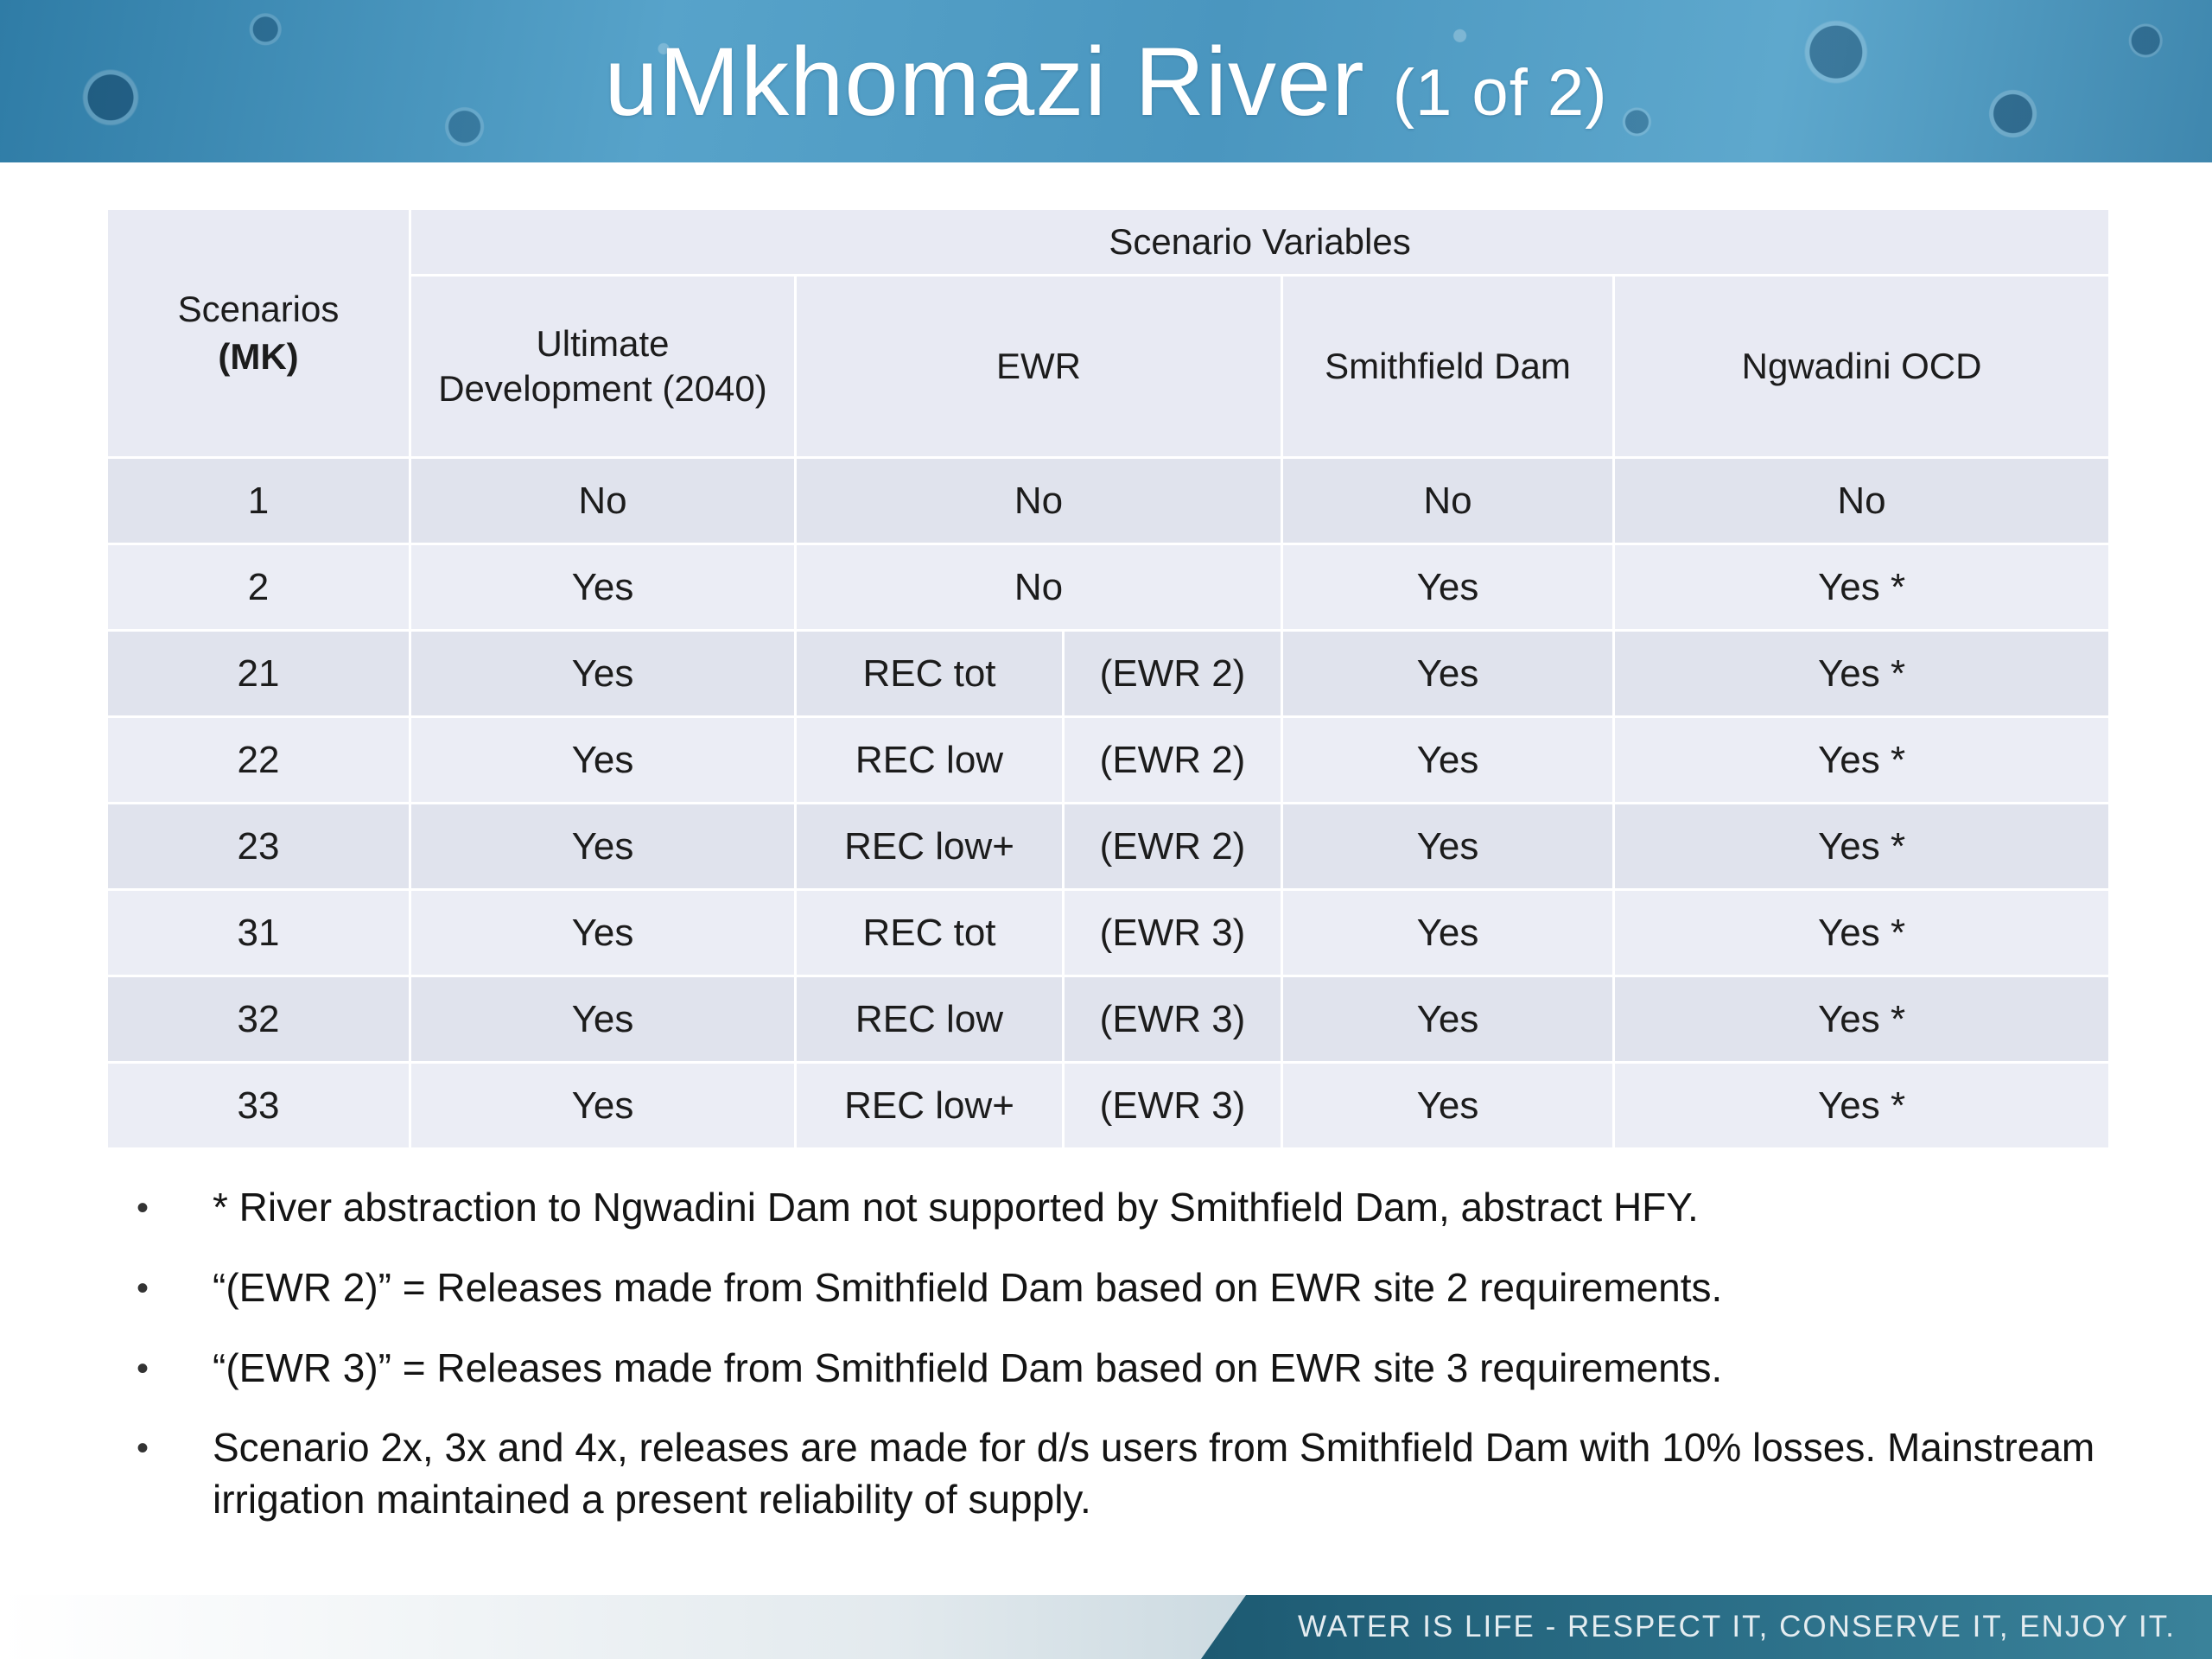 The width and height of the screenshot is (2212, 1659). Describe the element at coordinates (1038, 366) in the screenshot. I see `header-ewr: EWR` at that location.